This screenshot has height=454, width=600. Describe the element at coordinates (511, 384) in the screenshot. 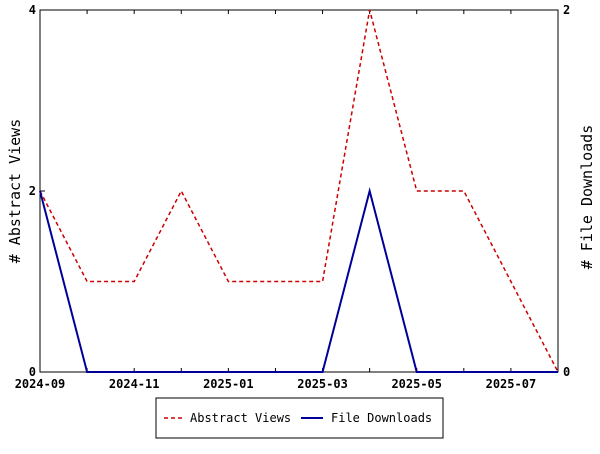

I see `x-tick-label: 2025-07` at that location.